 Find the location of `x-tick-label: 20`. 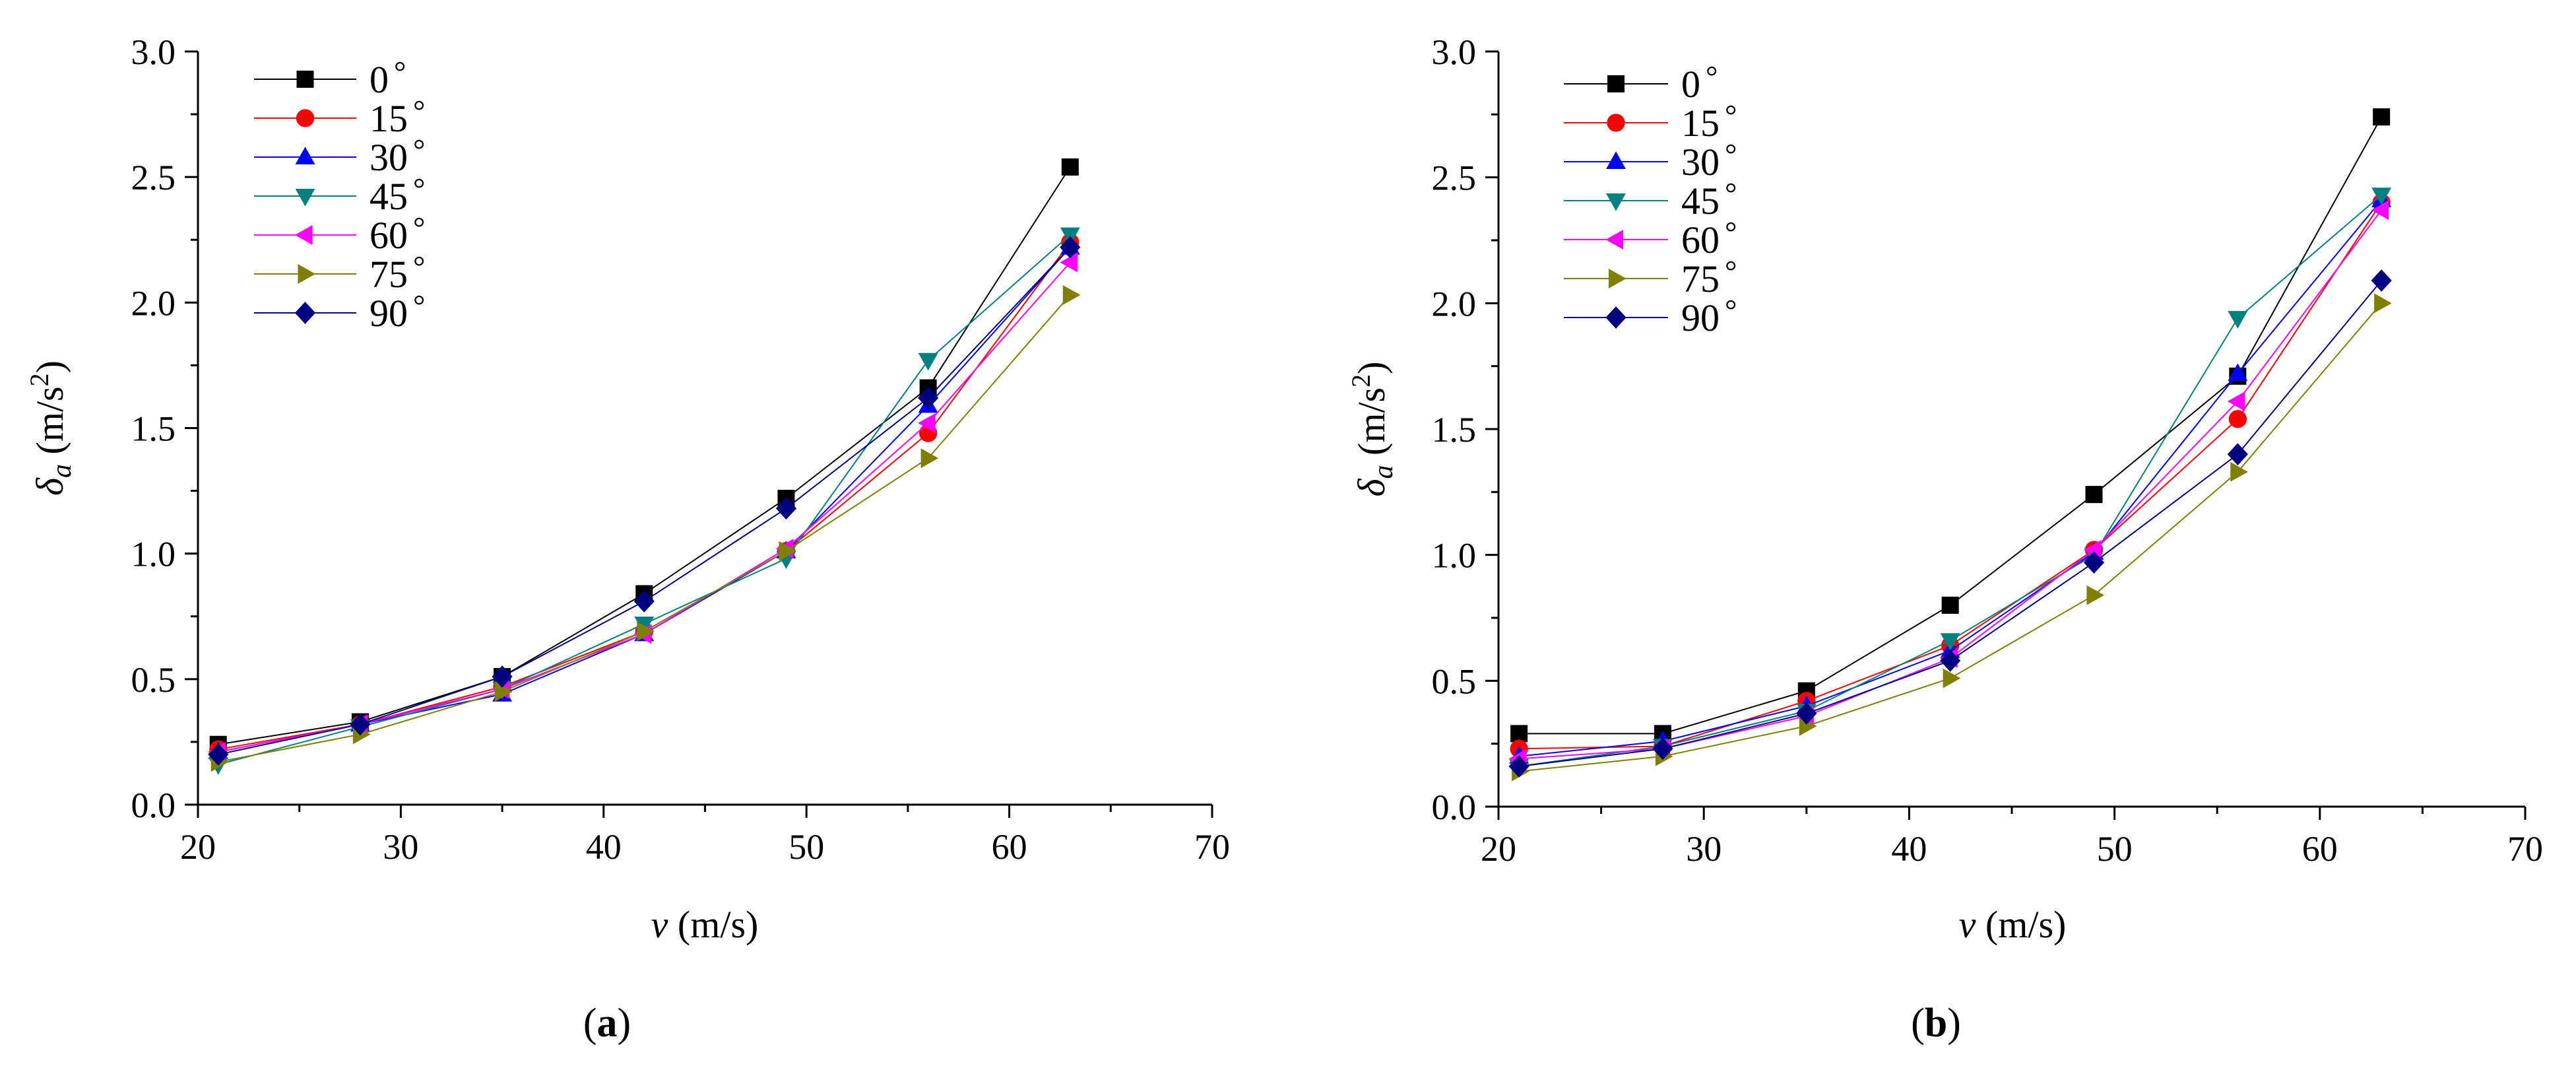

x-tick-label: 20 is located at coordinates (198, 847).